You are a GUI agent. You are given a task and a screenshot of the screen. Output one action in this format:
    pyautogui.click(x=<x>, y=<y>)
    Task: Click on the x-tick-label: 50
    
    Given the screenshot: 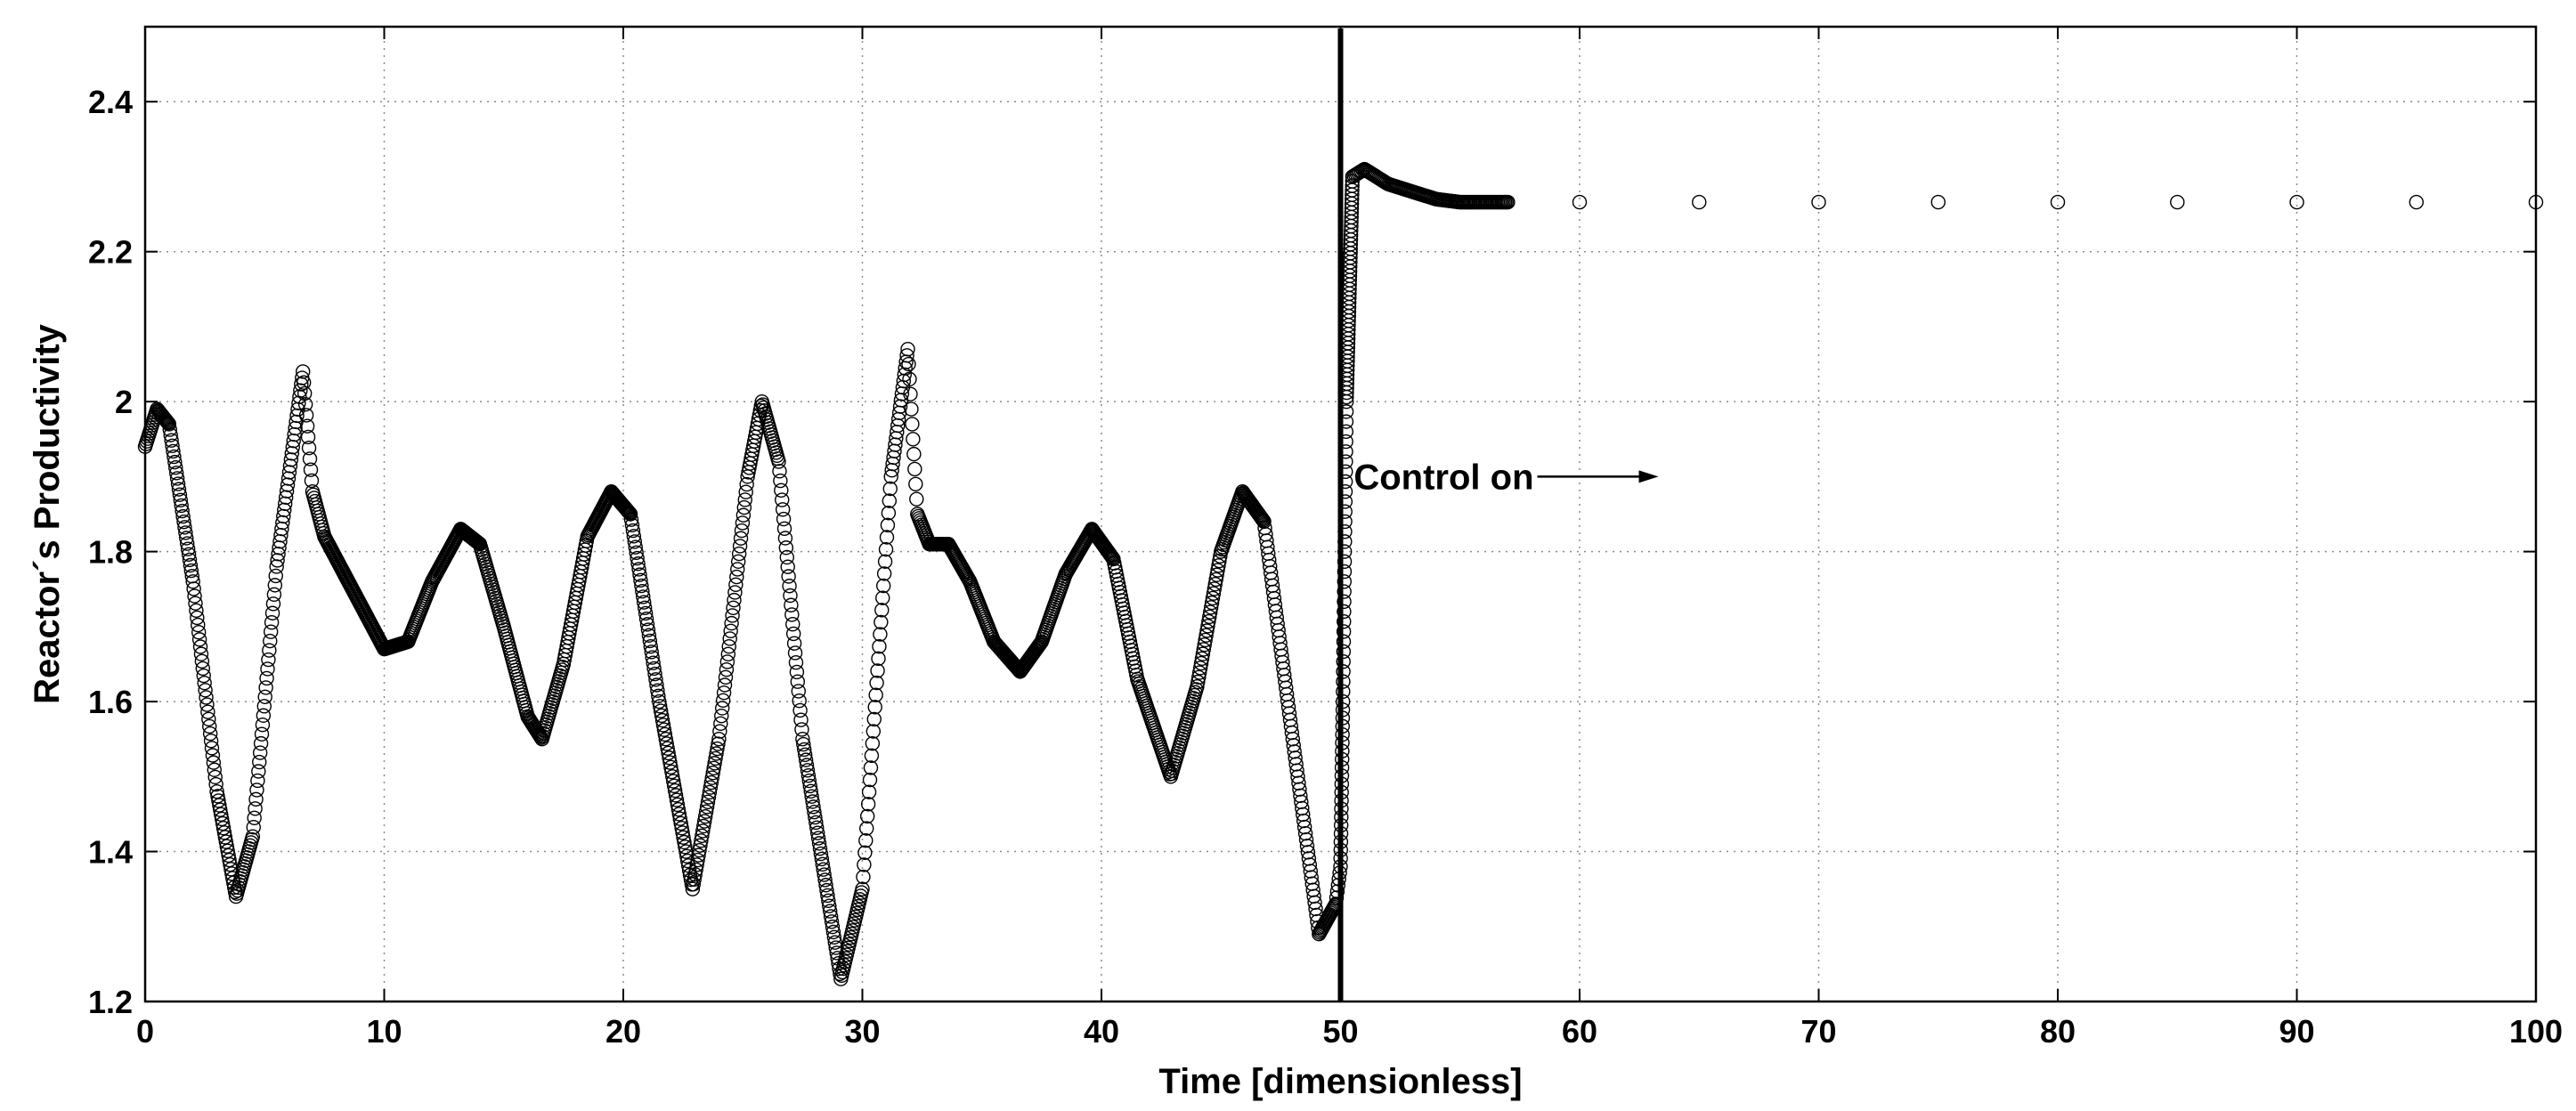 What is the action you would take?
    pyautogui.click(x=1340, y=1031)
    